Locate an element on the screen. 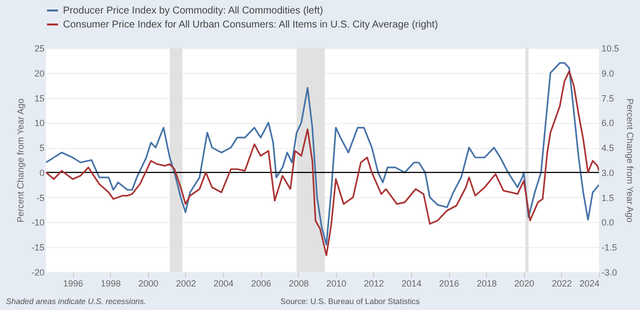 The width and height of the screenshot is (640, 310). y-tick-label: -20 is located at coordinates (37, 273).